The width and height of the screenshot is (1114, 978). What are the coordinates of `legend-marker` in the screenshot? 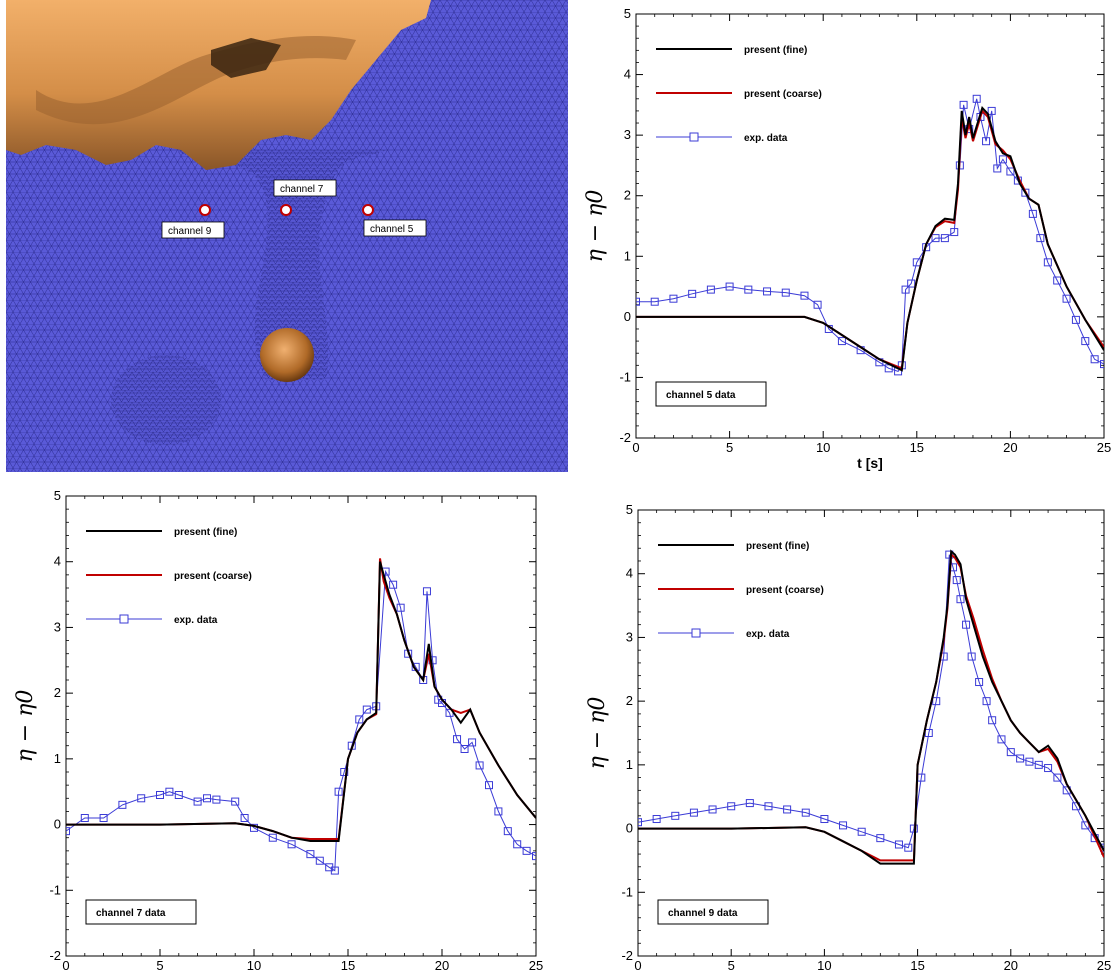 It's located at (696, 633).